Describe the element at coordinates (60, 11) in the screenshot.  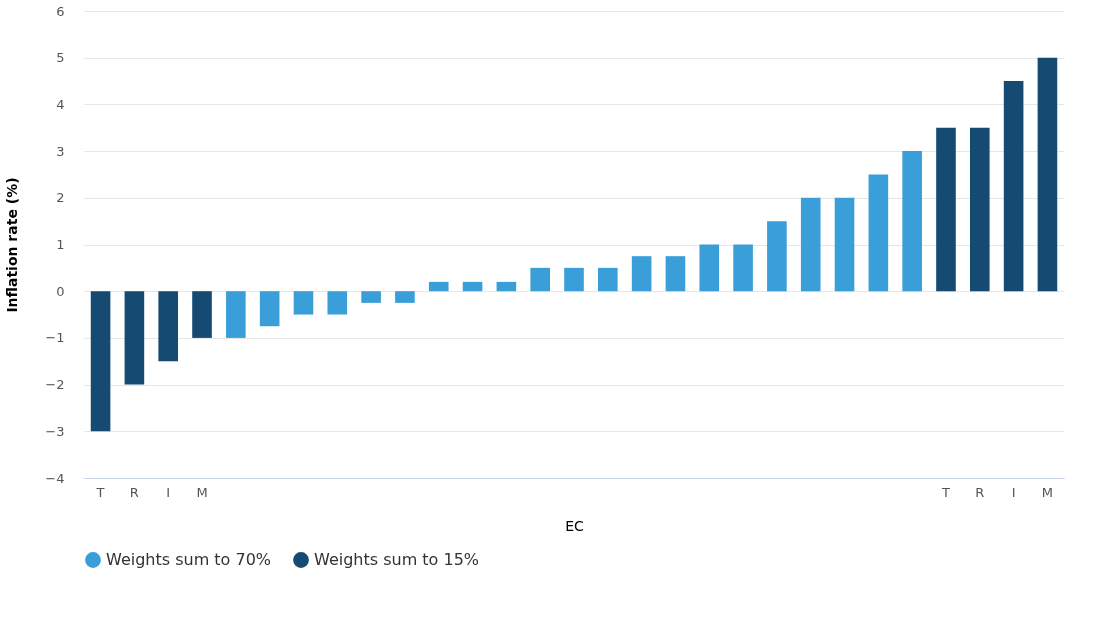
I see `y-tick-label: 6` at that location.